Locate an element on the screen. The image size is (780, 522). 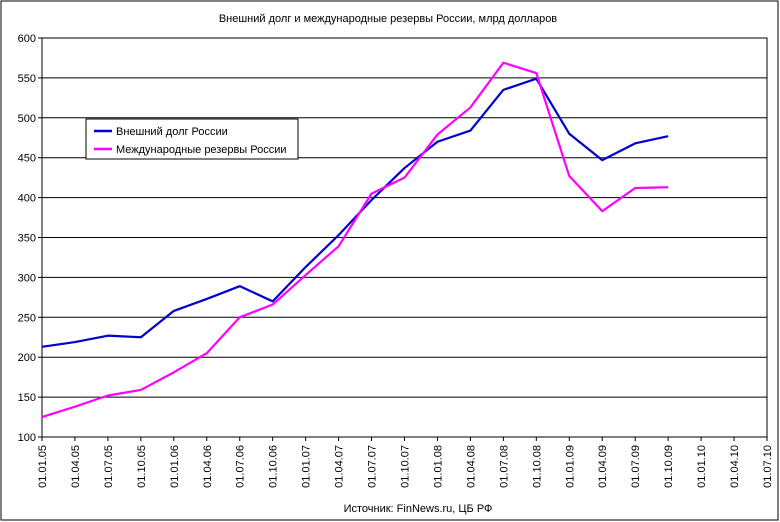
x-tick-label-16: 01.01.09 is located at coordinates (570, 466).